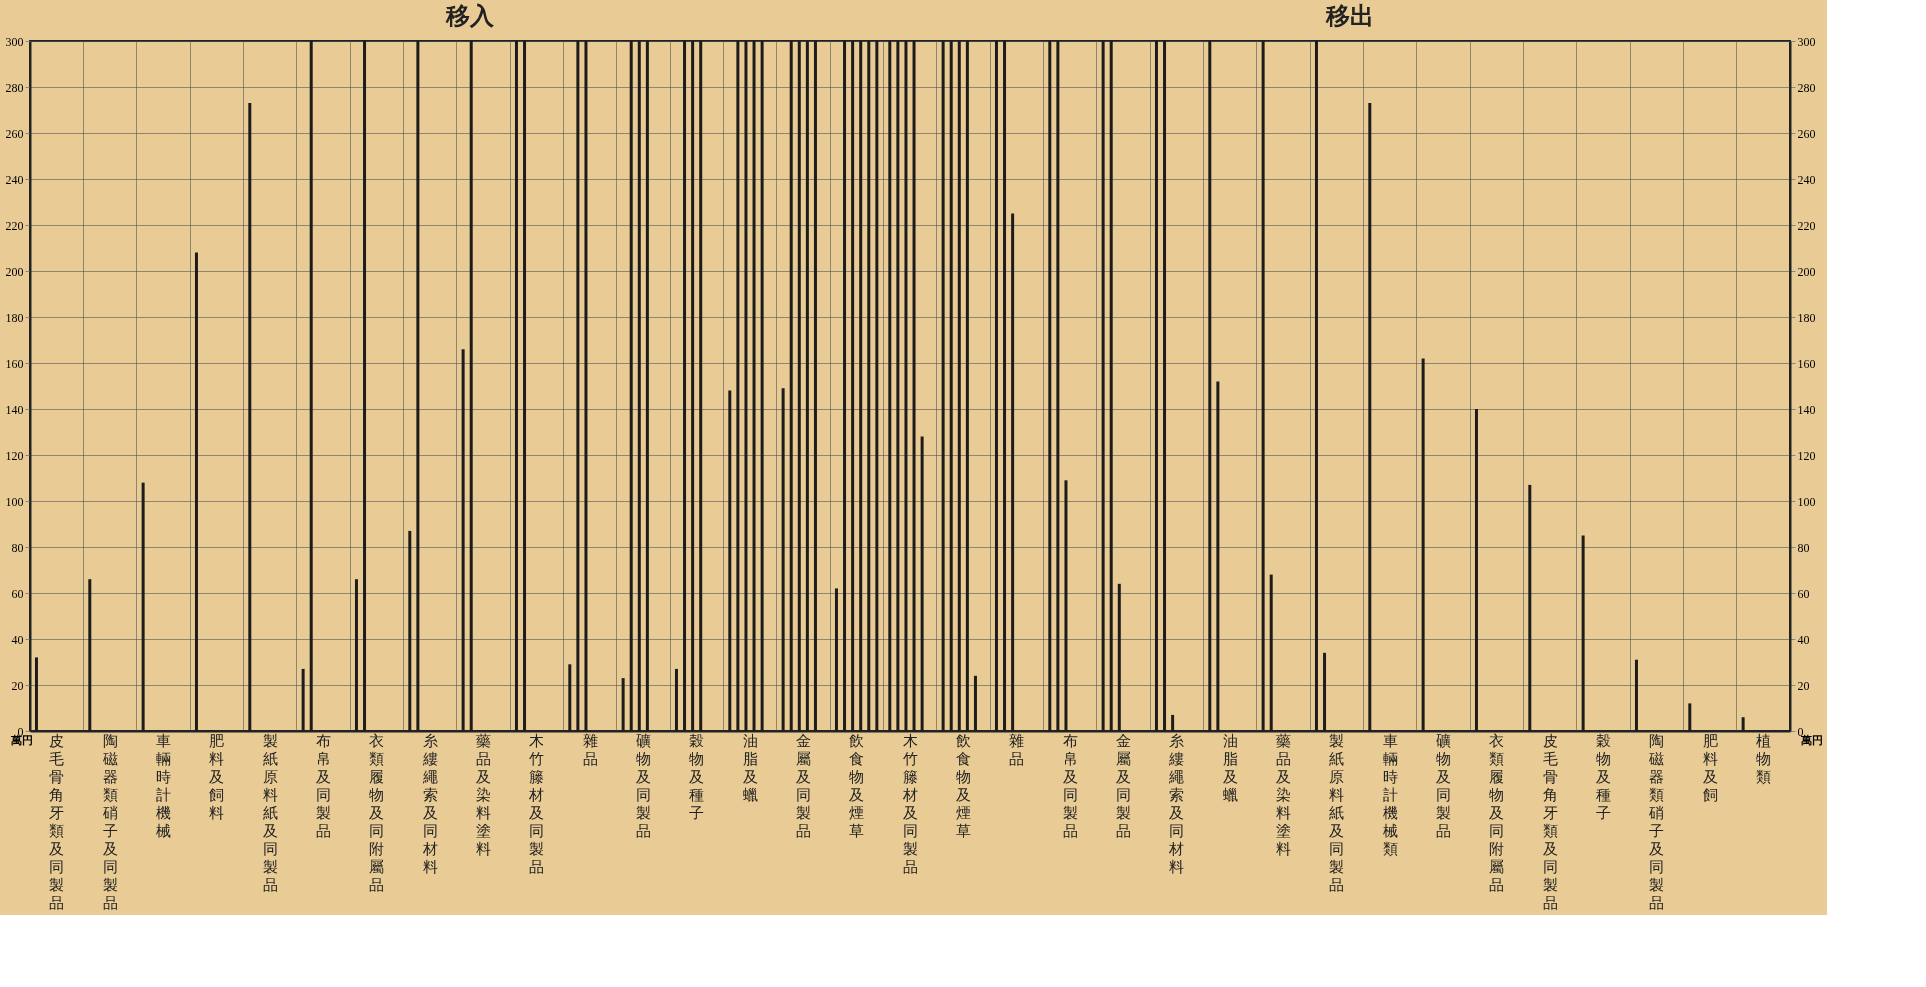  I want to click on text: 移入, so click(470, 16).